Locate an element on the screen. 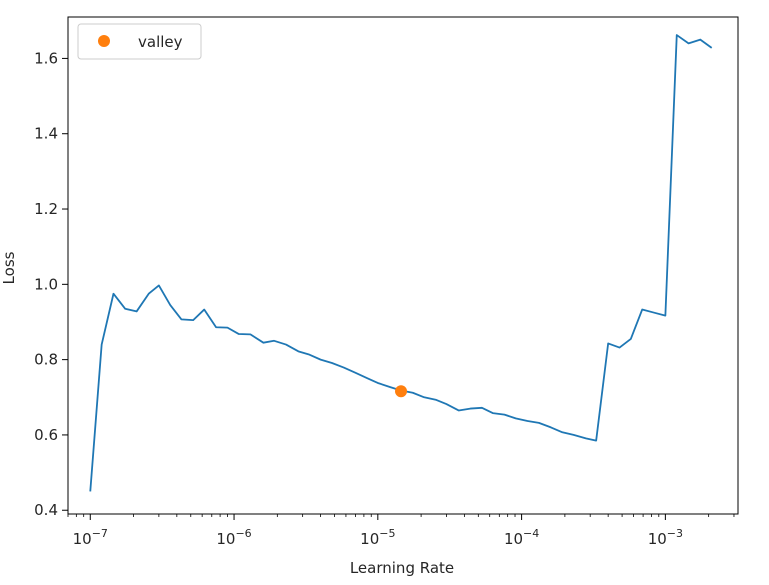  legend: valley is located at coordinates (139, 41).